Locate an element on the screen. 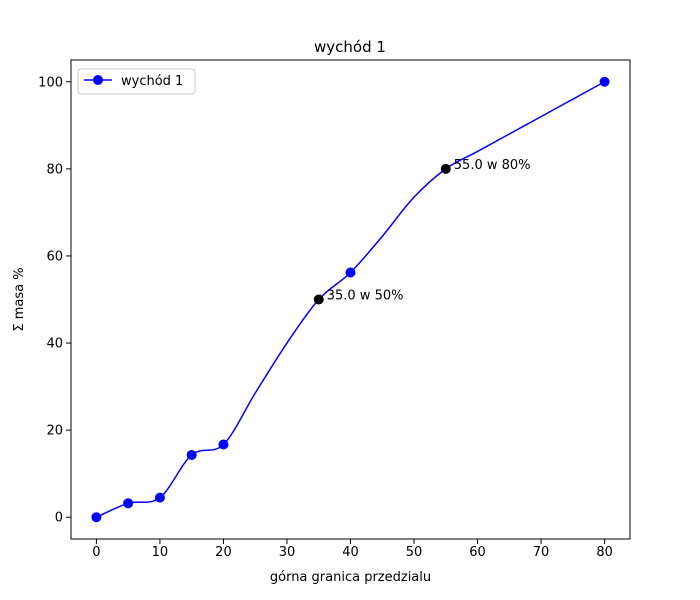 Image resolution: width=700 pixels, height=600 pixels. x-axis-label: górna granica przedzialu is located at coordinates (350, 577).